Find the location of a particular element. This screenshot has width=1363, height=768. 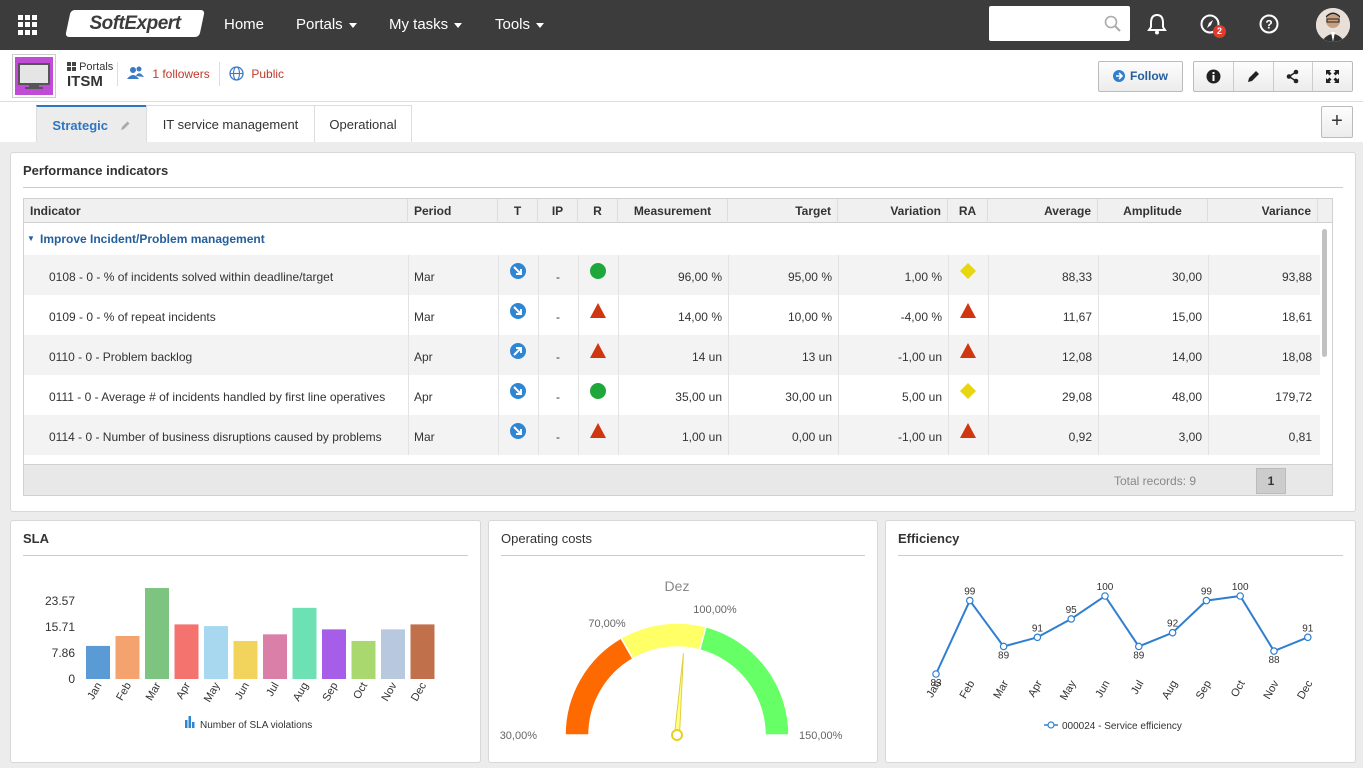

chevron-down-icon is located at coordinates (352, 25).